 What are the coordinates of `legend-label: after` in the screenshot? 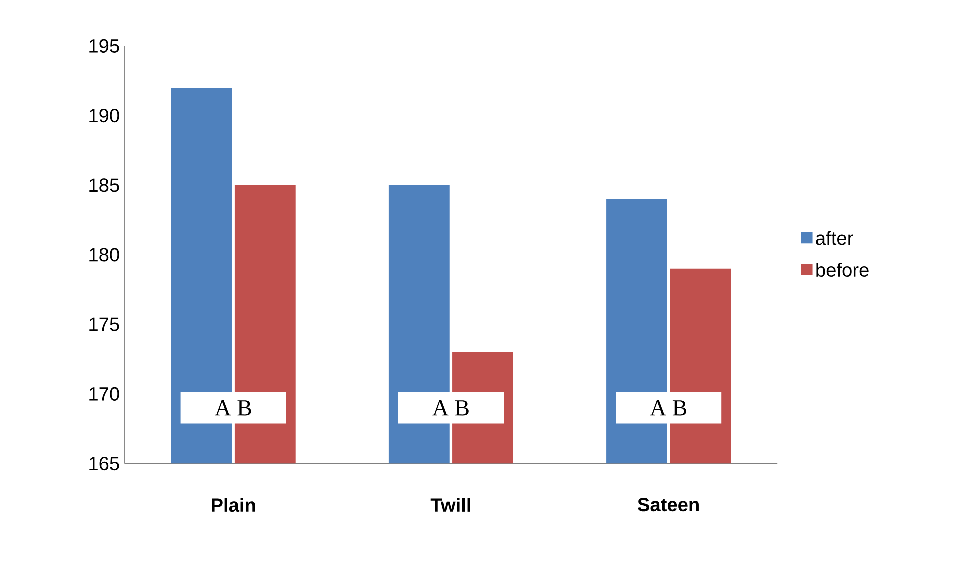 It's located at (835, 238).